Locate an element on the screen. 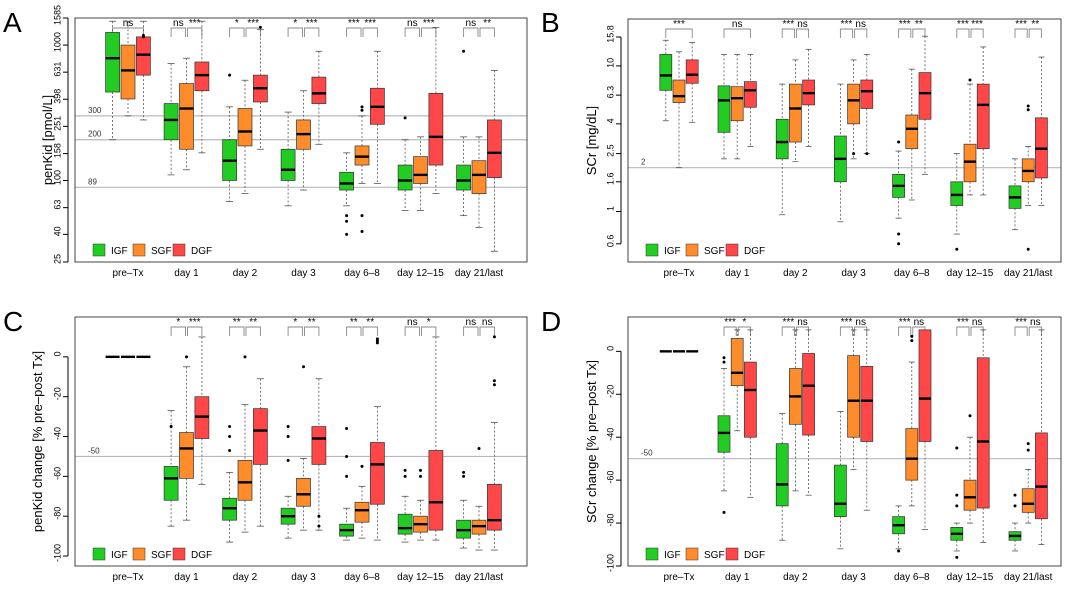 This screenshot has height=589, width=1065. x-tick-label: day 3 is located at coordinates (853, 273).